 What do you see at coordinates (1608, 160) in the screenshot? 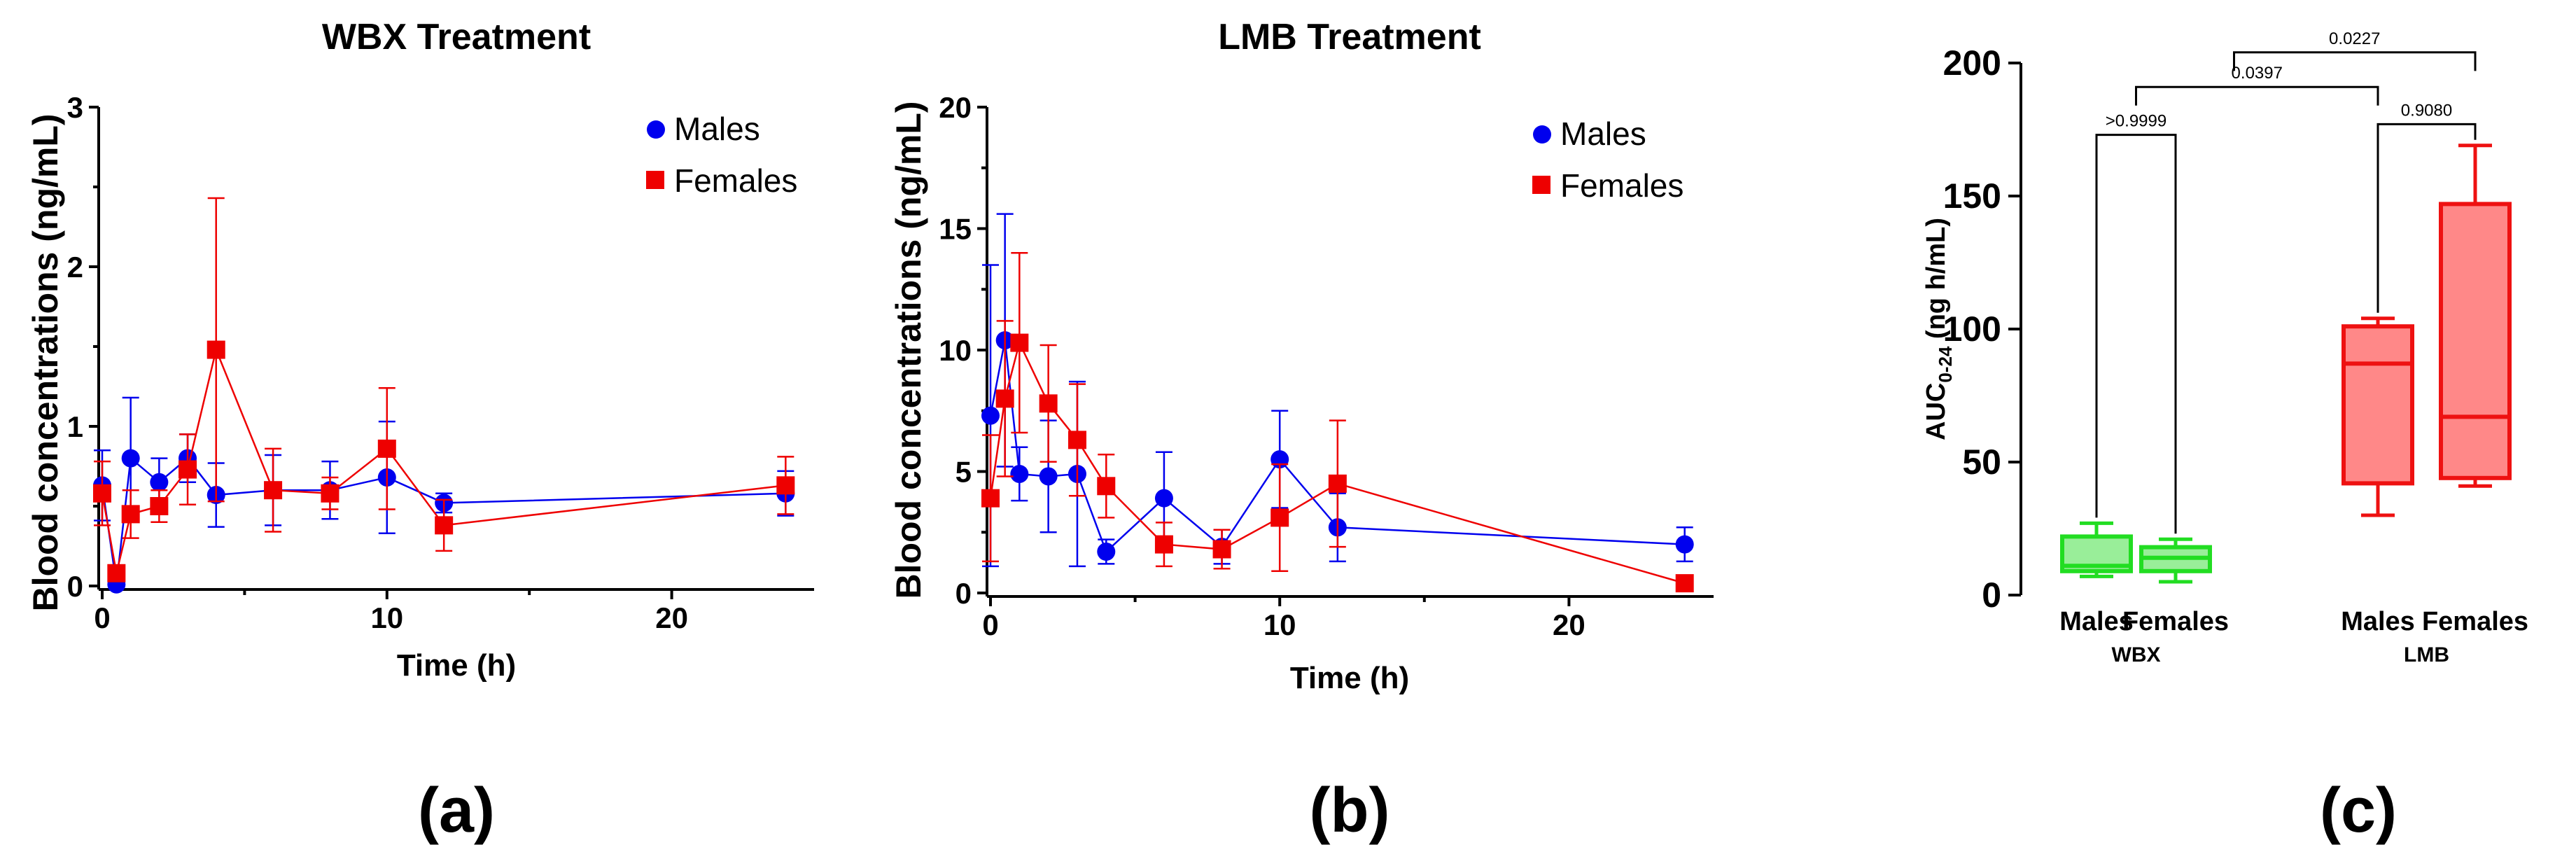
I see `panel-b-legend: Males Females` at bounding box center [1608, 160].